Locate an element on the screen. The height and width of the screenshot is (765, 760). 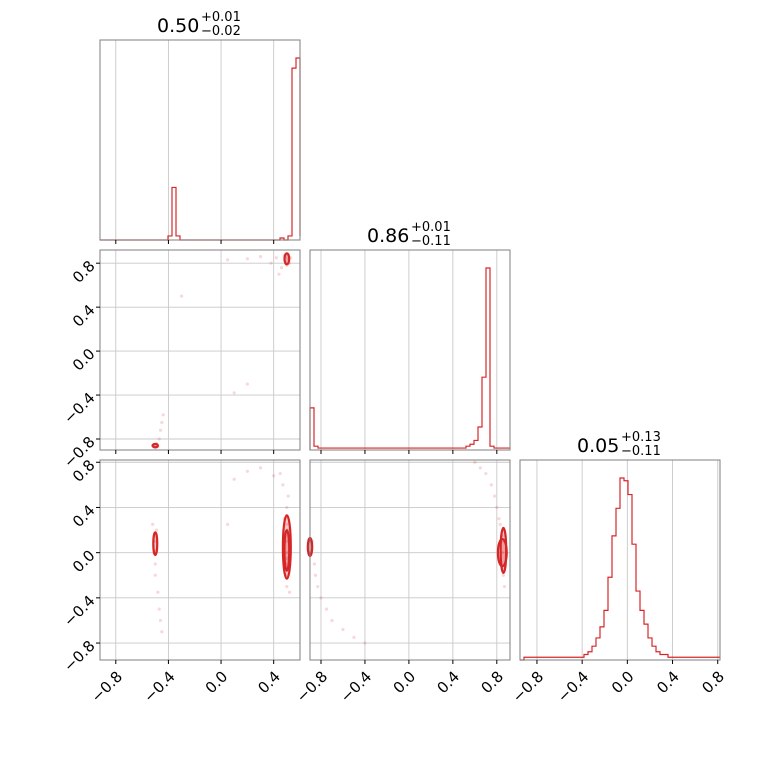
panel-title-1: 0.50 +0.01−0.02 is located at coordinates (199, 24).